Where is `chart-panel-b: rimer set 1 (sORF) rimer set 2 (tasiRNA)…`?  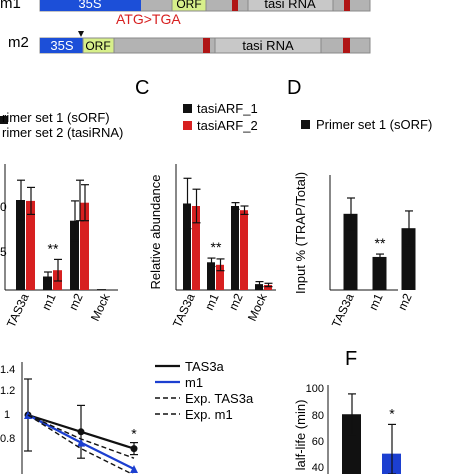
chart-panel-b: rimer set 1 (sORF) rimer set 2 (tasiRNA)… is located at coordinates (61, 220).